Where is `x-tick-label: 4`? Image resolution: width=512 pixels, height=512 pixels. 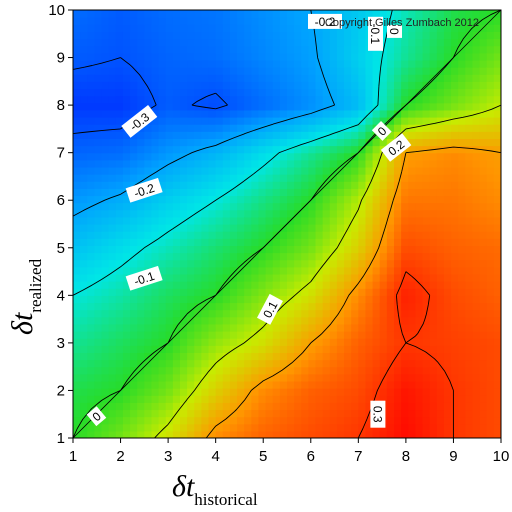 x-tick-label: 4 is located at coordinates (215, 456).